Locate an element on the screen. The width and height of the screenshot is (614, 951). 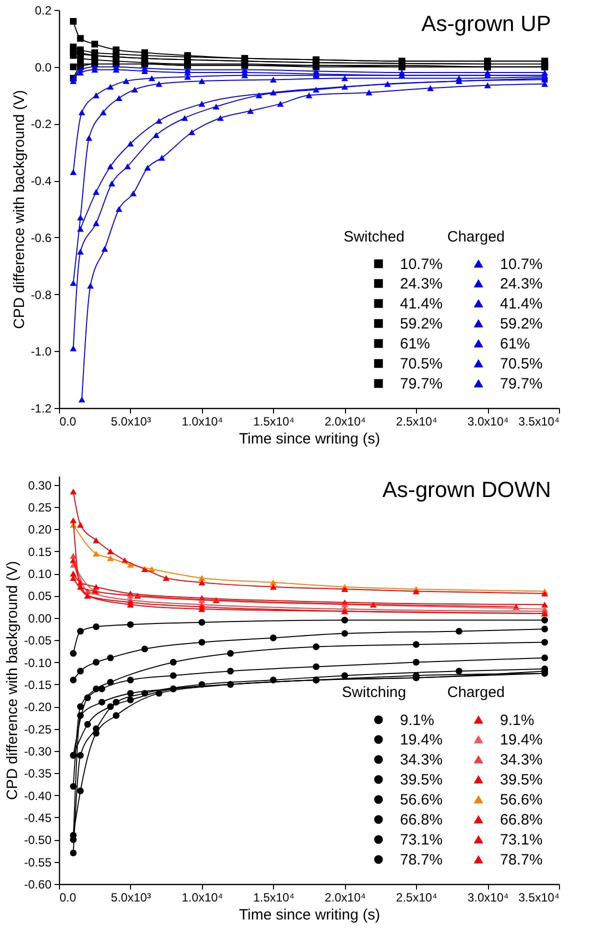
y-tick-label: -0.6 is located at coordinates (41, 237).